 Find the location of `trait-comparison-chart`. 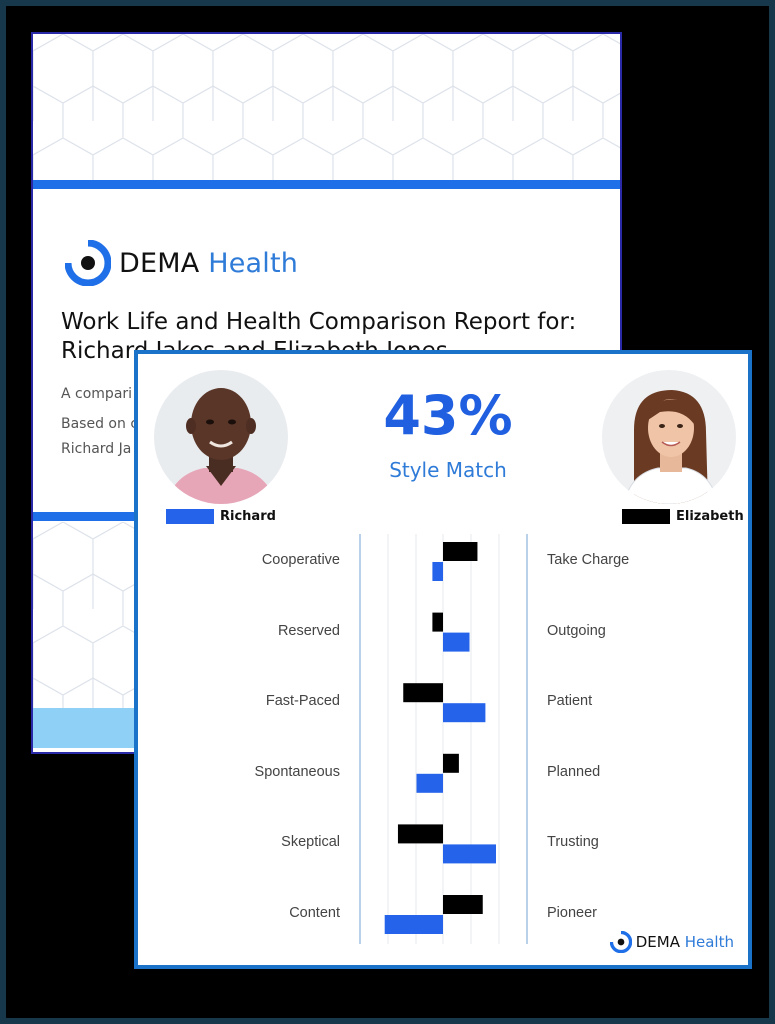

trait-comparison-chart is located at coordinates (443, 739).